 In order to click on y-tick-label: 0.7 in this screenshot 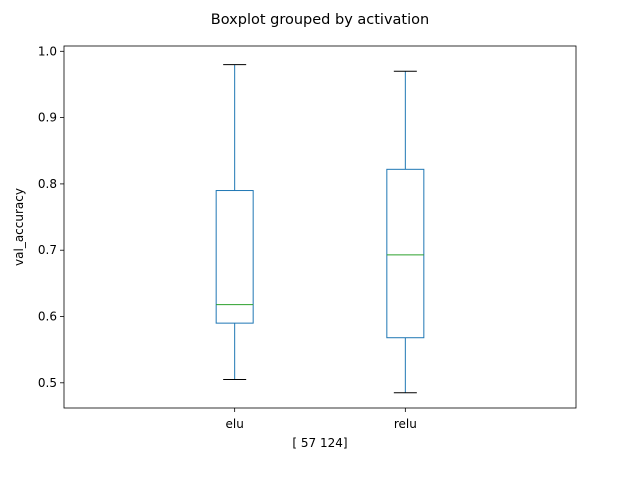, I will do `click(47, 250)`.